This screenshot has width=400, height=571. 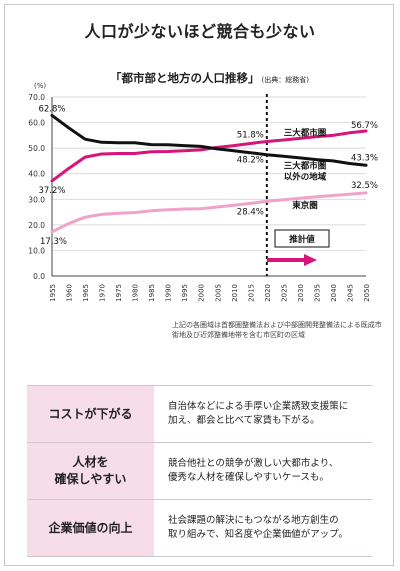 What do you see at coordinates (244, 420) in the screenshot?
I see `benefit-description-line: 加え、都会と比べて家賃も下がる。` at bounding box center [244, 420].